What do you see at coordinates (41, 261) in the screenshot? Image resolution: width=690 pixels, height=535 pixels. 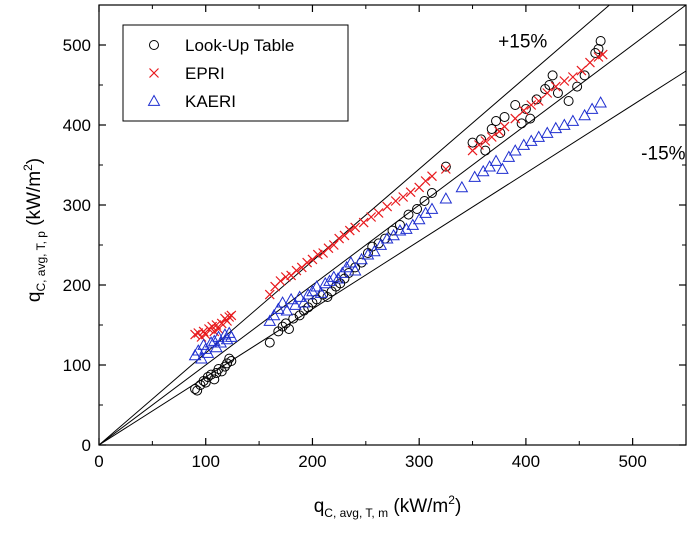 I see `y-axis-title-subscript: C, avg, T, p` at bounding box center [41, 261].